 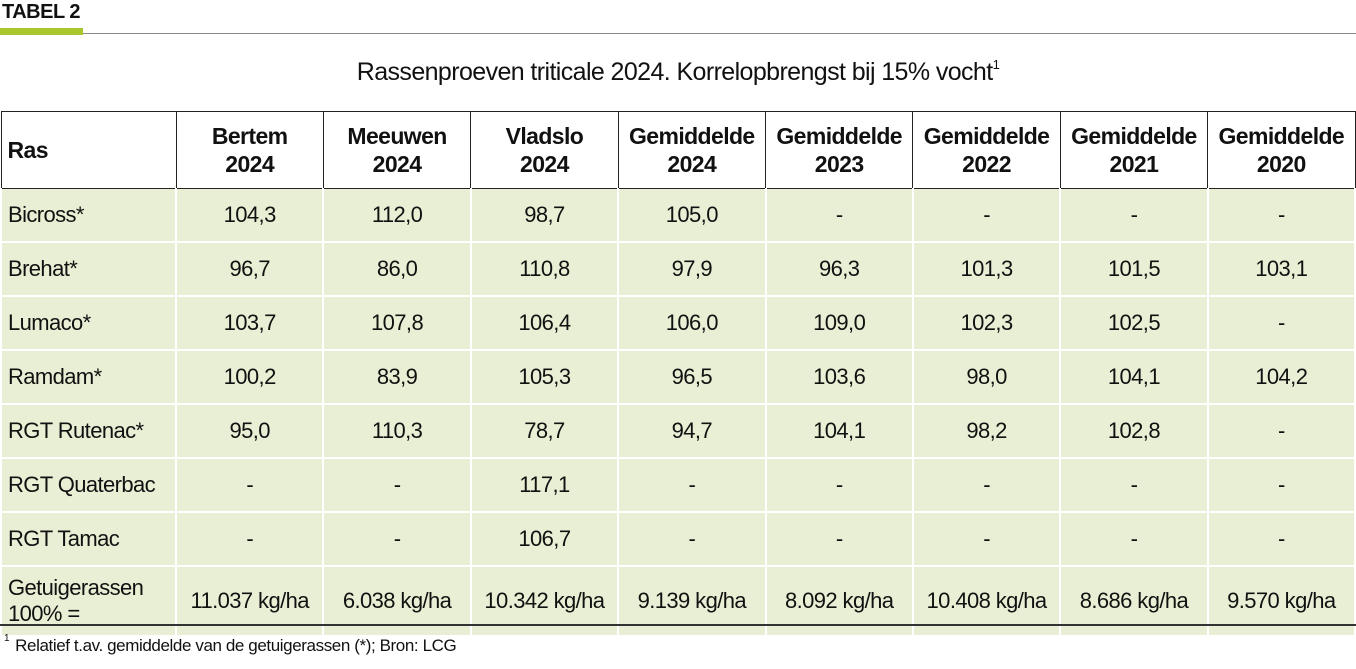 I want to click on reference-label-line1: Getuigerassen, so click(x=76, y=587).